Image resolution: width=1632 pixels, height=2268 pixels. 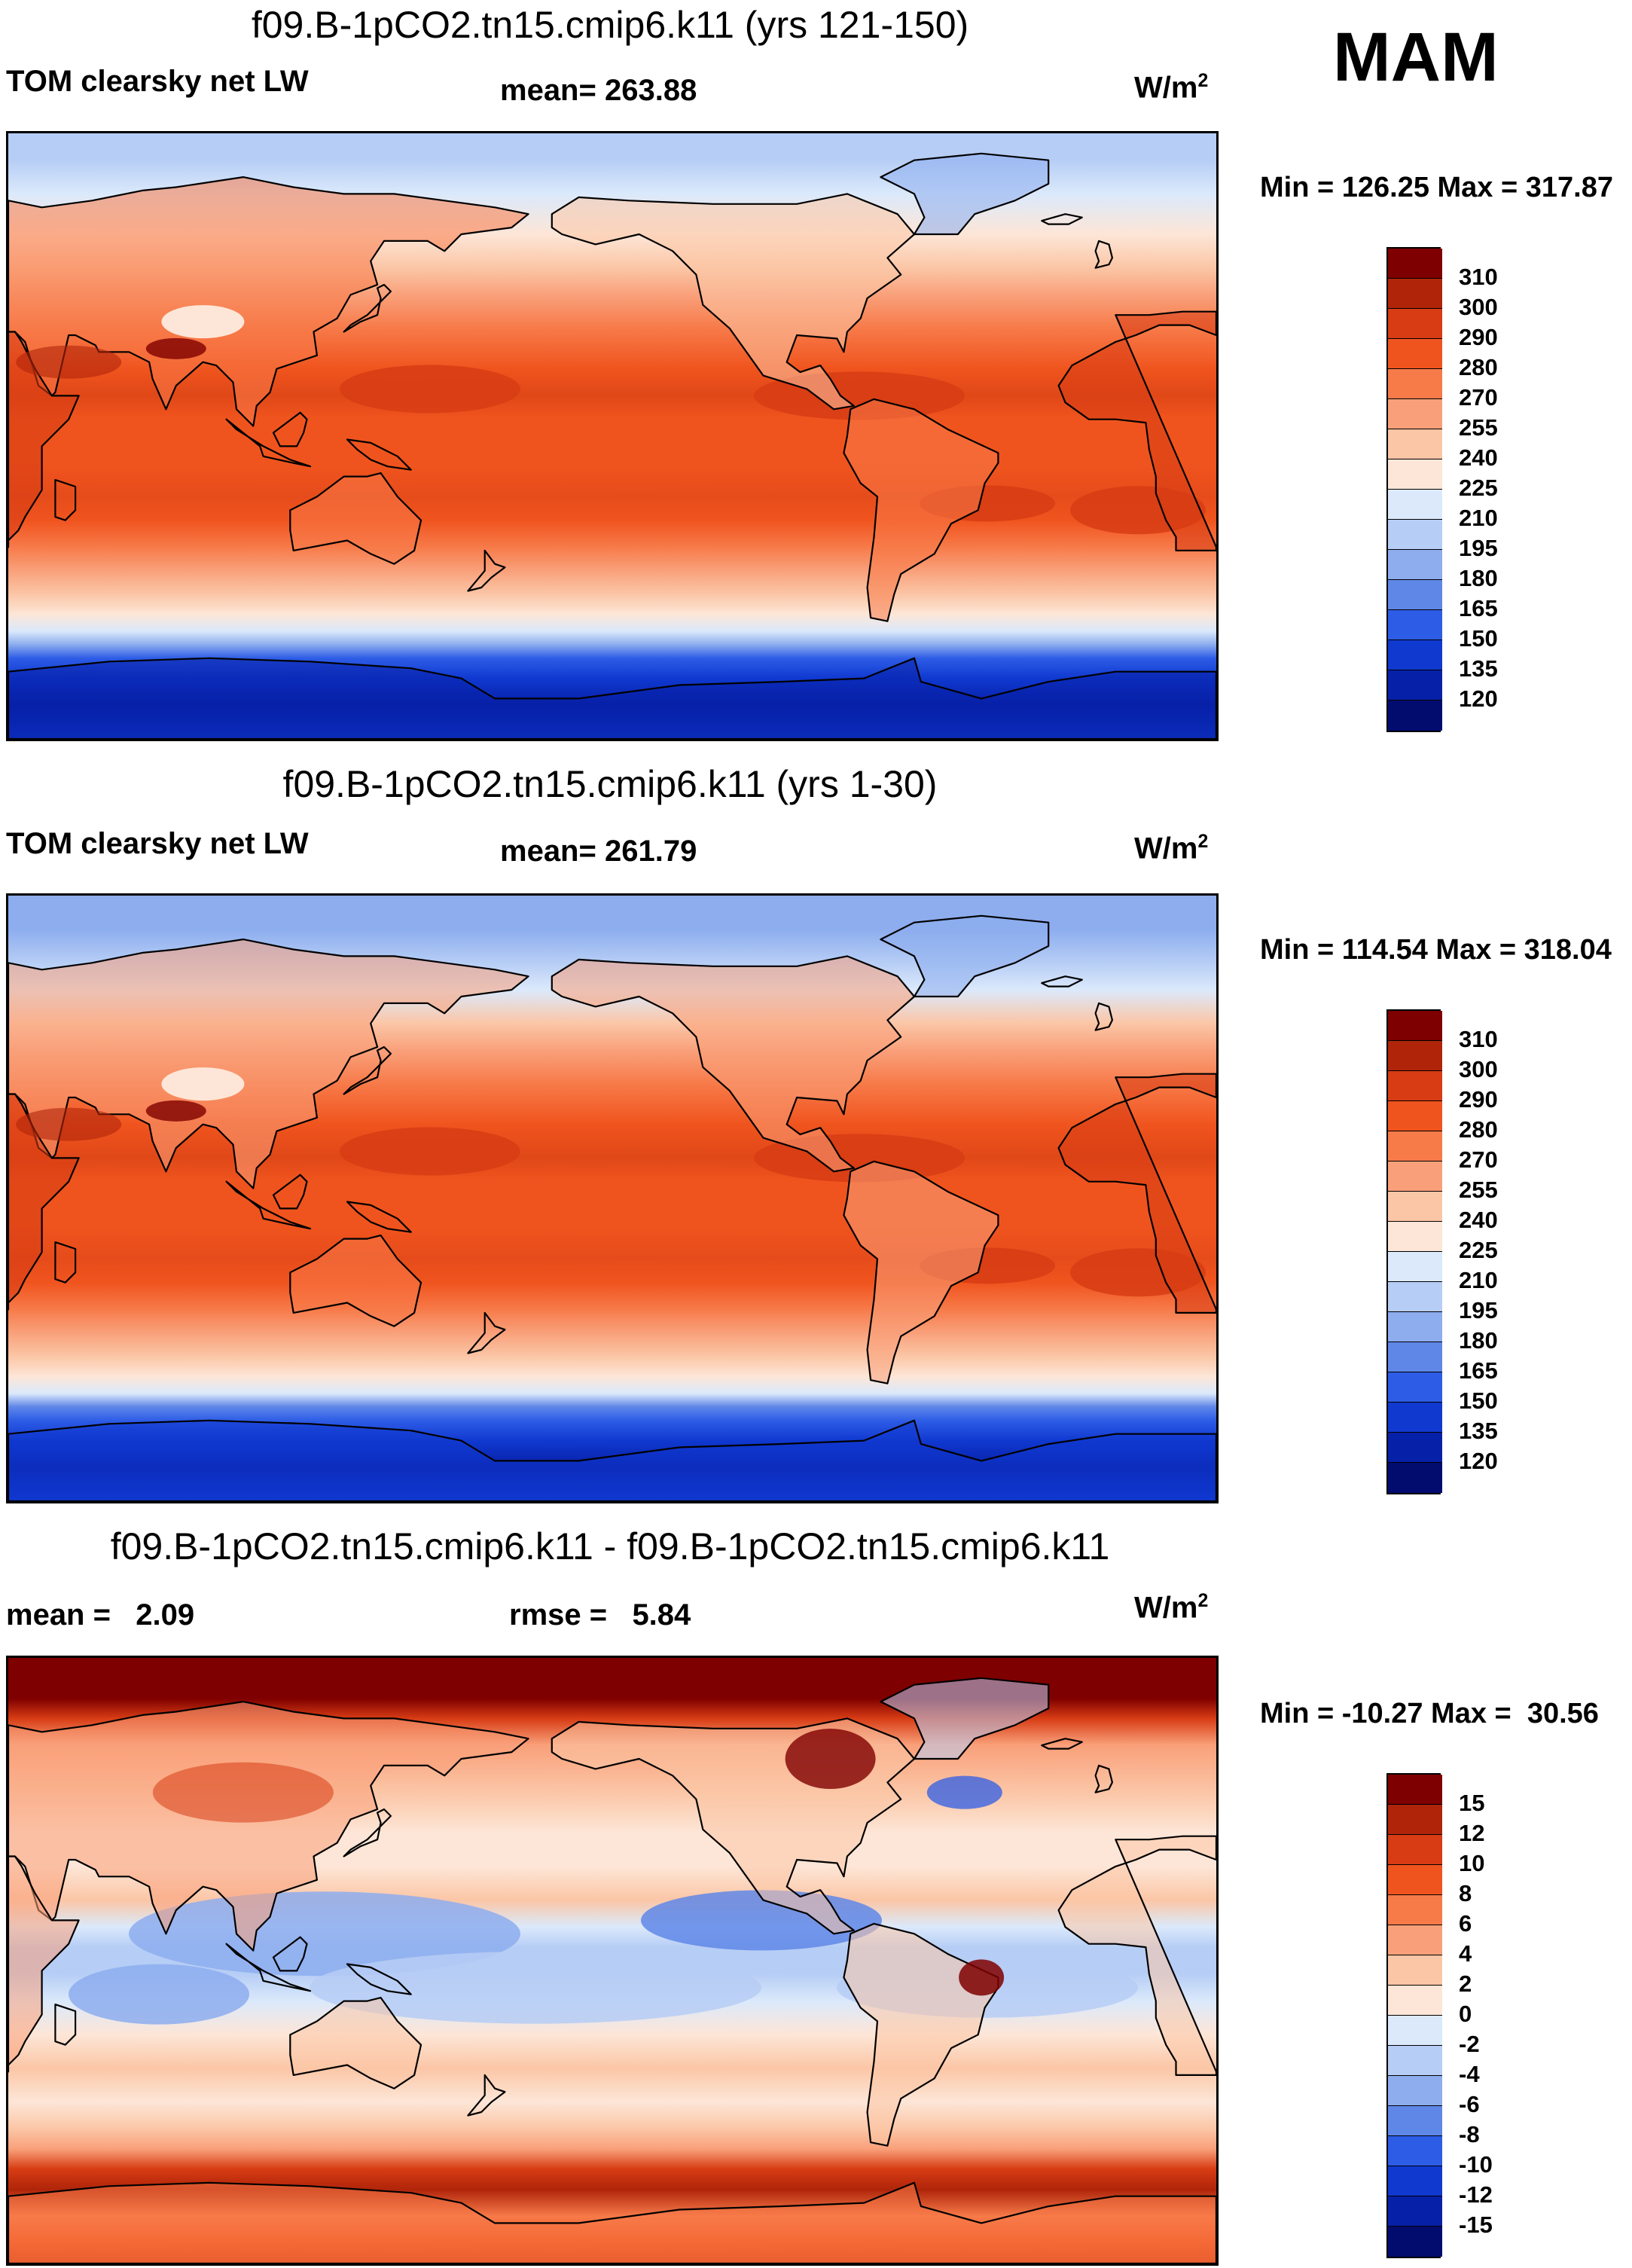 I want to click on panel-2-left-label: TOM clearsky net LW, so click(x=157, y=844).